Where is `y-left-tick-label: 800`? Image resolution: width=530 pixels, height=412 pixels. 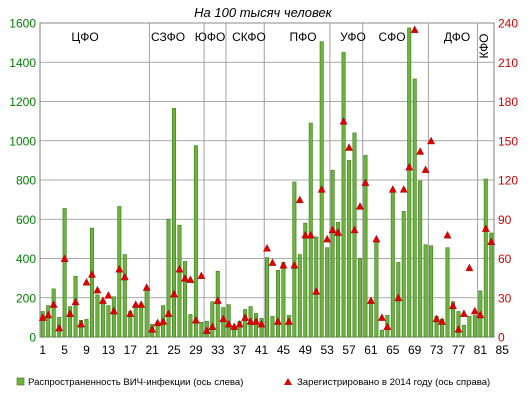 y-left-tick-label: 800 is located at coordinates (26, 181).